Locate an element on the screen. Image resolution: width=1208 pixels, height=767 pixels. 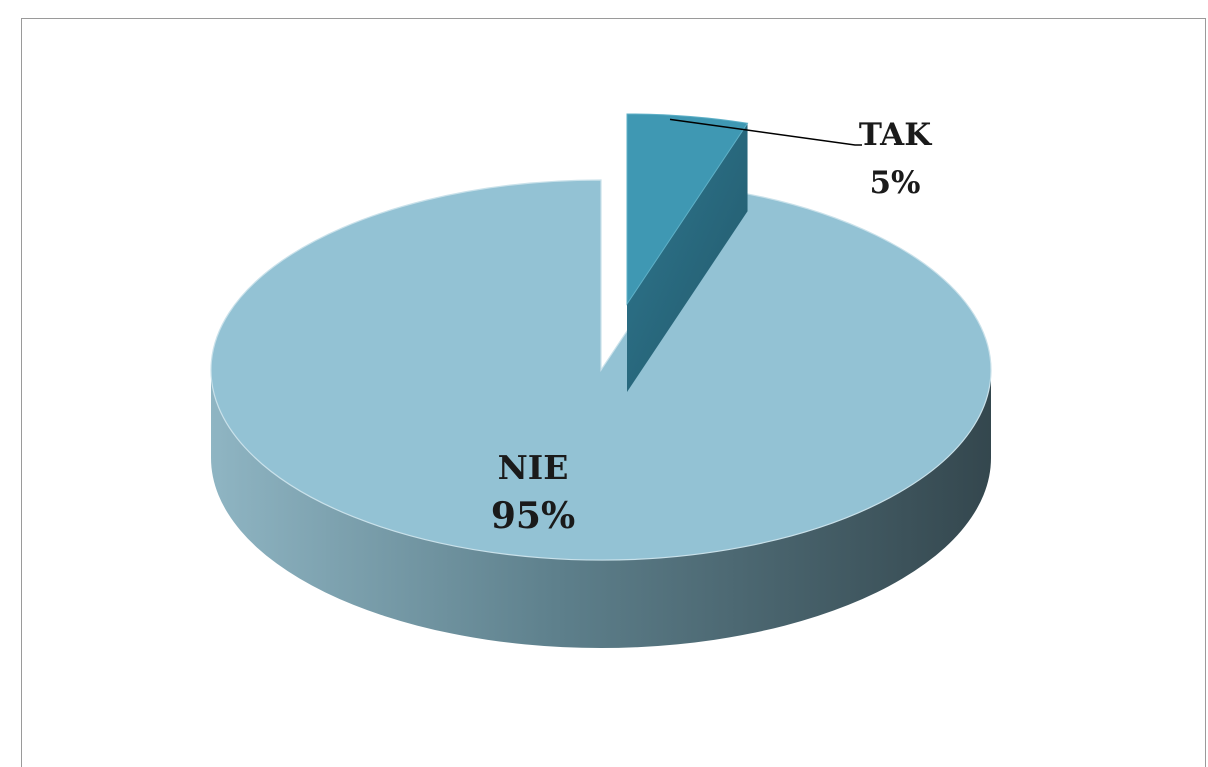
data-label-nie-percent: 95% is located at coordinates (533, 516).